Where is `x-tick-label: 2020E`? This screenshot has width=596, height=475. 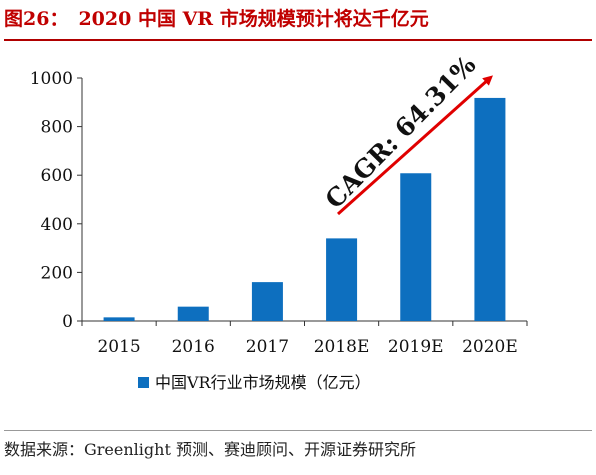 x-tick-label: 2020E is located at coordinates (490, 347).